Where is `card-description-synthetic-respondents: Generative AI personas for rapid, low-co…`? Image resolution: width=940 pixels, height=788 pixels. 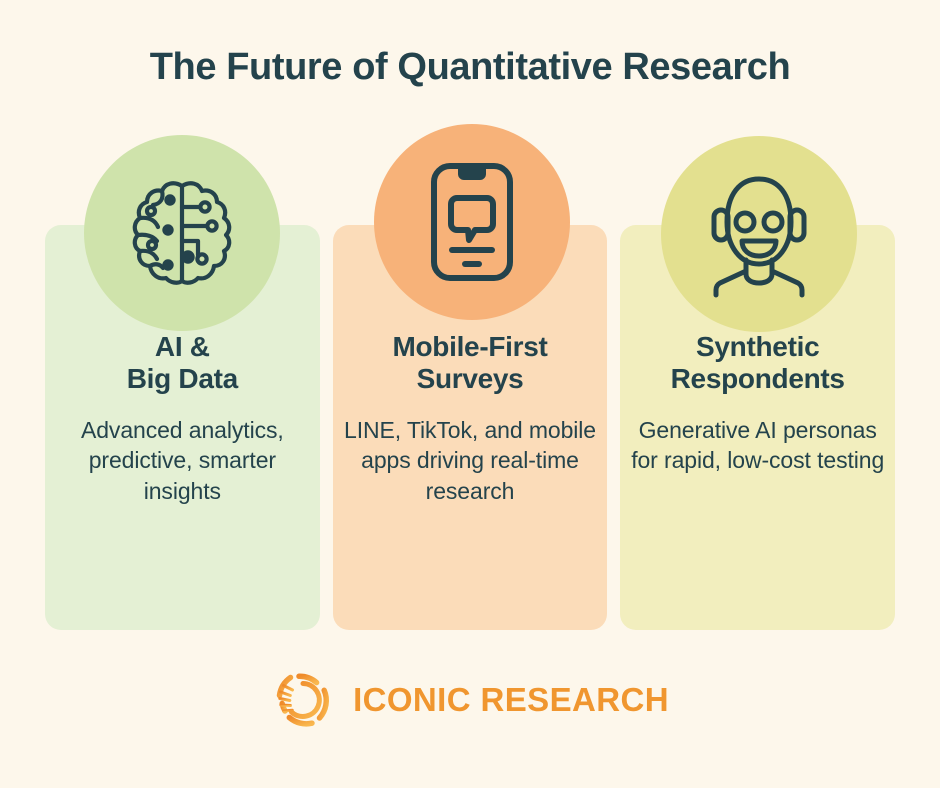
card-description-synthetic-respondents: Generative AI personas for rapid, low-co… is located at coordinates (758, 445).